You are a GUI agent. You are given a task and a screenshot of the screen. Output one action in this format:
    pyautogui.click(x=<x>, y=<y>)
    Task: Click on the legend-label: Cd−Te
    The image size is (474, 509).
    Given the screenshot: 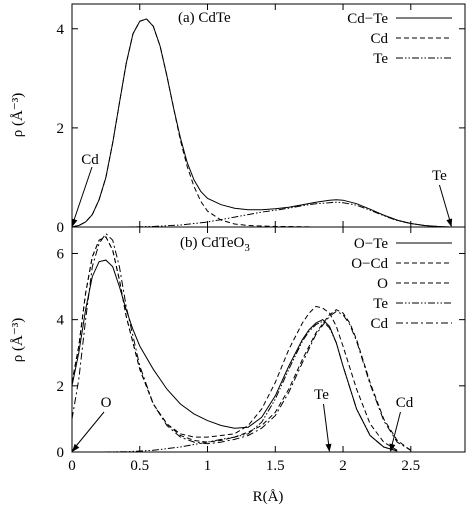 What is the action you would take?
    pyautogui.click(x=367, y=19)
    